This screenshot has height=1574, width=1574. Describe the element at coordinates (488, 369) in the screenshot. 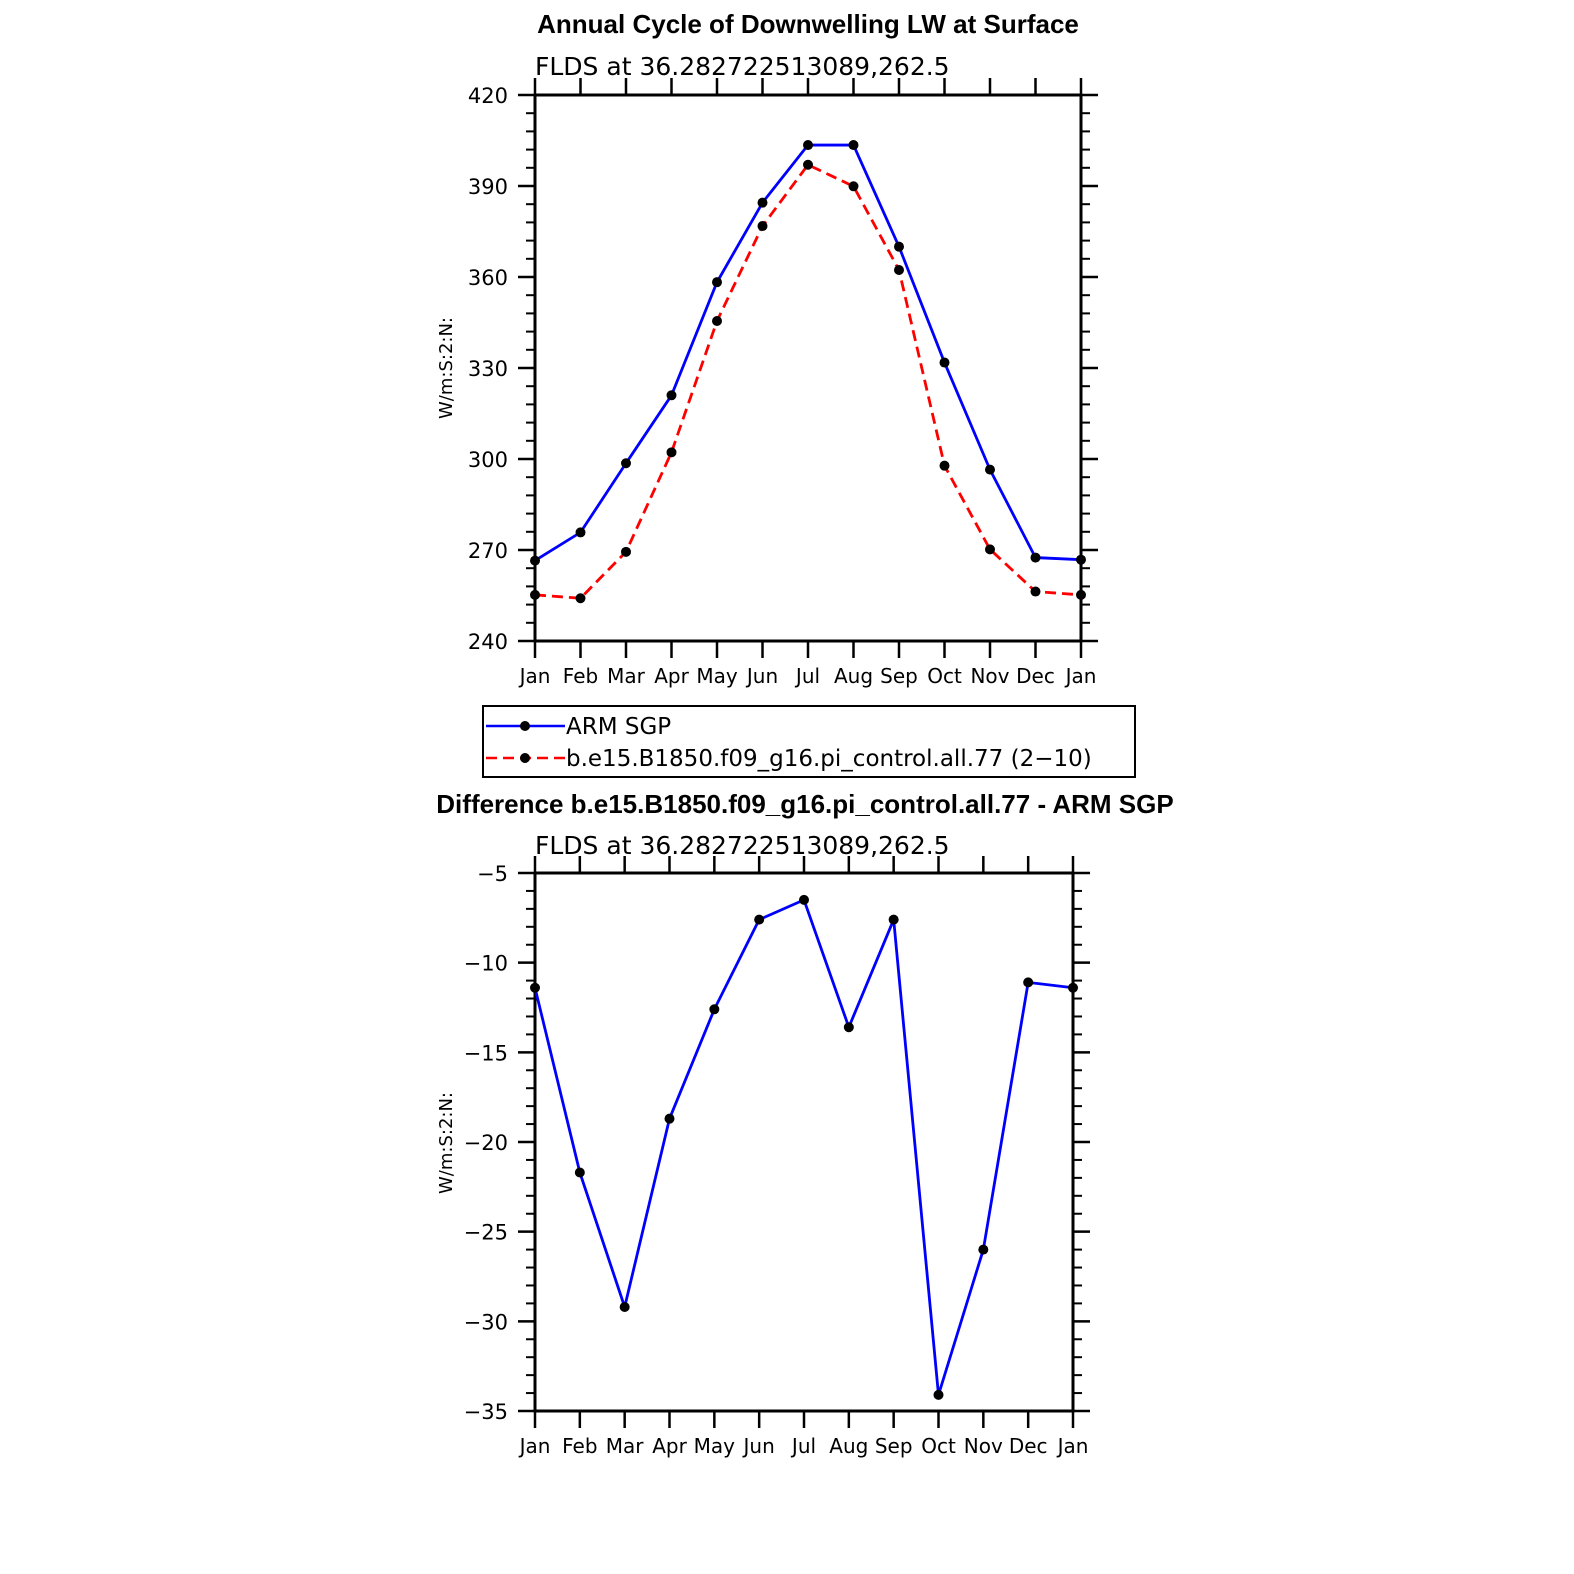

I see `y-tick-label: 330` at that location.